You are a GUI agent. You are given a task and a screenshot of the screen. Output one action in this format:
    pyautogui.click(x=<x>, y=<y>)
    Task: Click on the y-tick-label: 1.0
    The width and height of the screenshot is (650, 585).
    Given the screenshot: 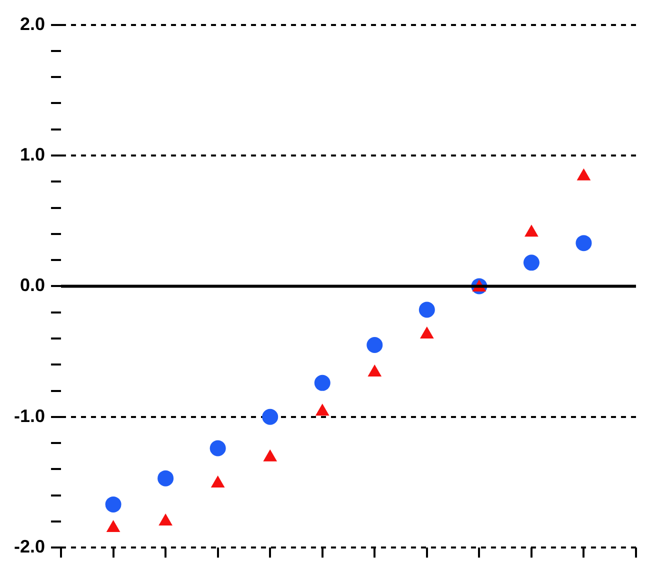 What is the action you would take?
    pyautogui.click(x=33, y=154)
    